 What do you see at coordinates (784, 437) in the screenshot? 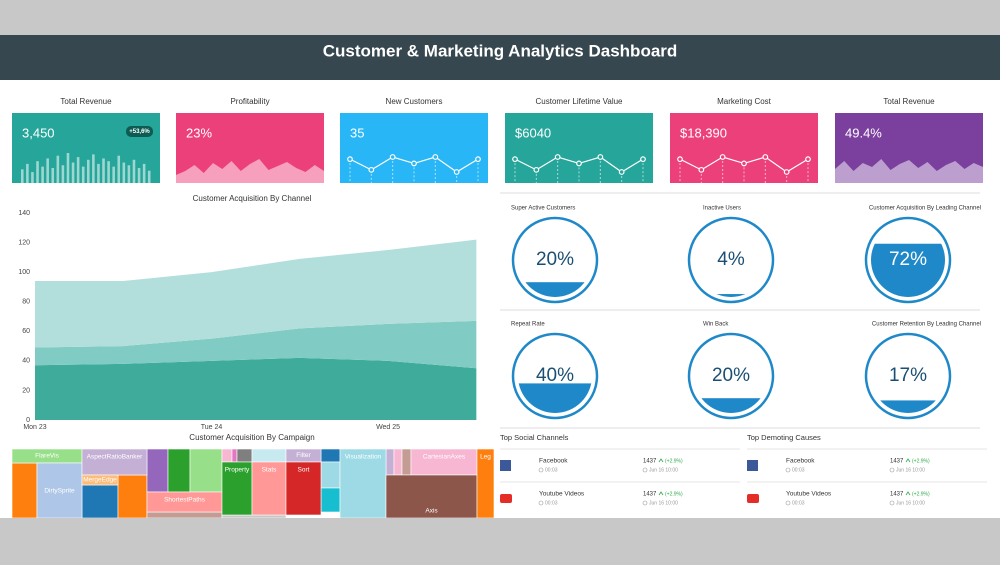
I see `list-title: Top Demoting Causes` at bounding box center [784, 437].